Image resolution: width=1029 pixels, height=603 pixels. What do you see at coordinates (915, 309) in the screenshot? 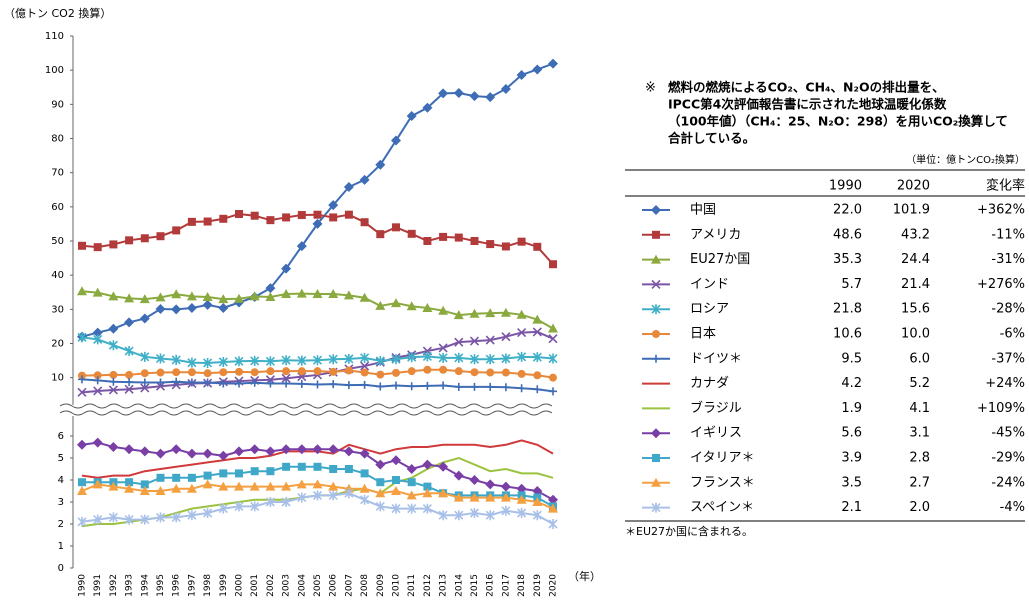
I see `table-cell: 15.6` at bounding box center [915, 309].